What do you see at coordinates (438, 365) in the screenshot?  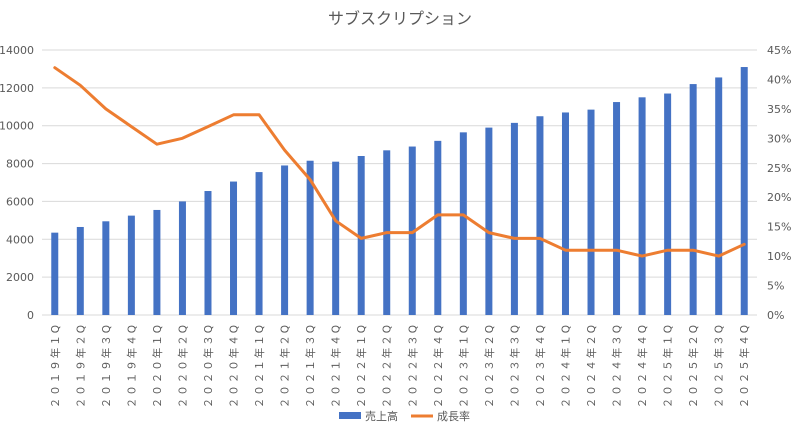 I see `x-tick-label: ２０２２年４Q` at bounding box center [438, 365].